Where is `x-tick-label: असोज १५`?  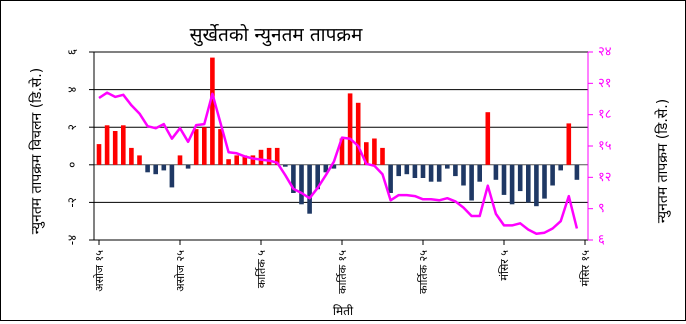
x-tick-label: असोज १५ is located at coordinates (99, 271).